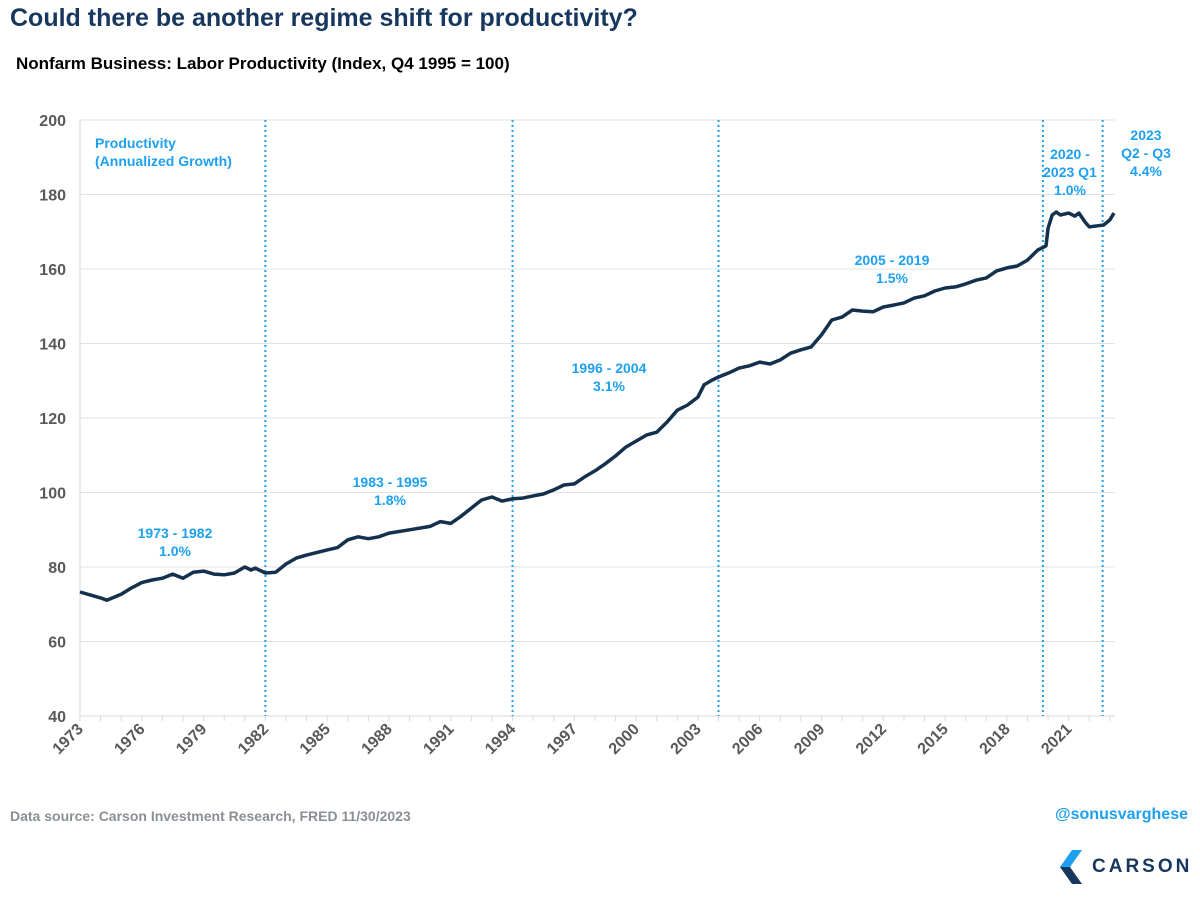 The width and height of the screenshot is (1200, 900). I want to click on regime-annotation: 2023 Q1, so click(1070, 172).